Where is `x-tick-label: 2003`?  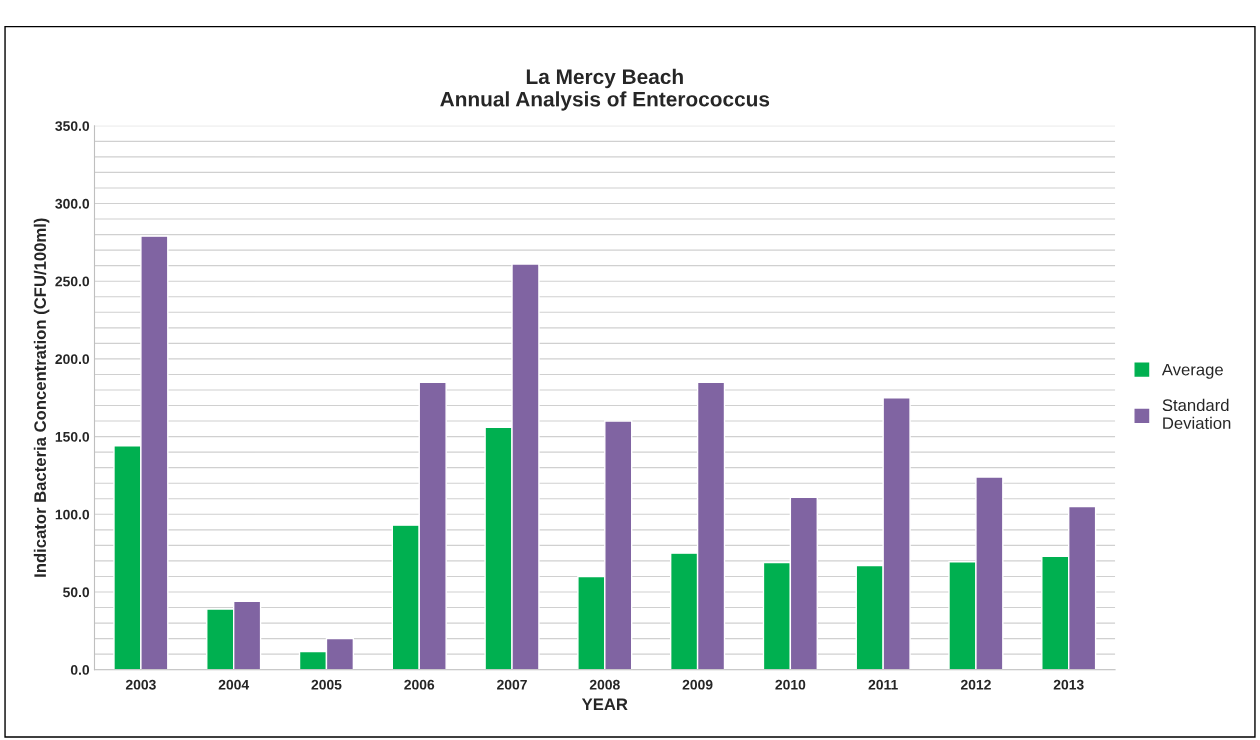
x-tick-label: 2003 is located at coordinates (140, 684).